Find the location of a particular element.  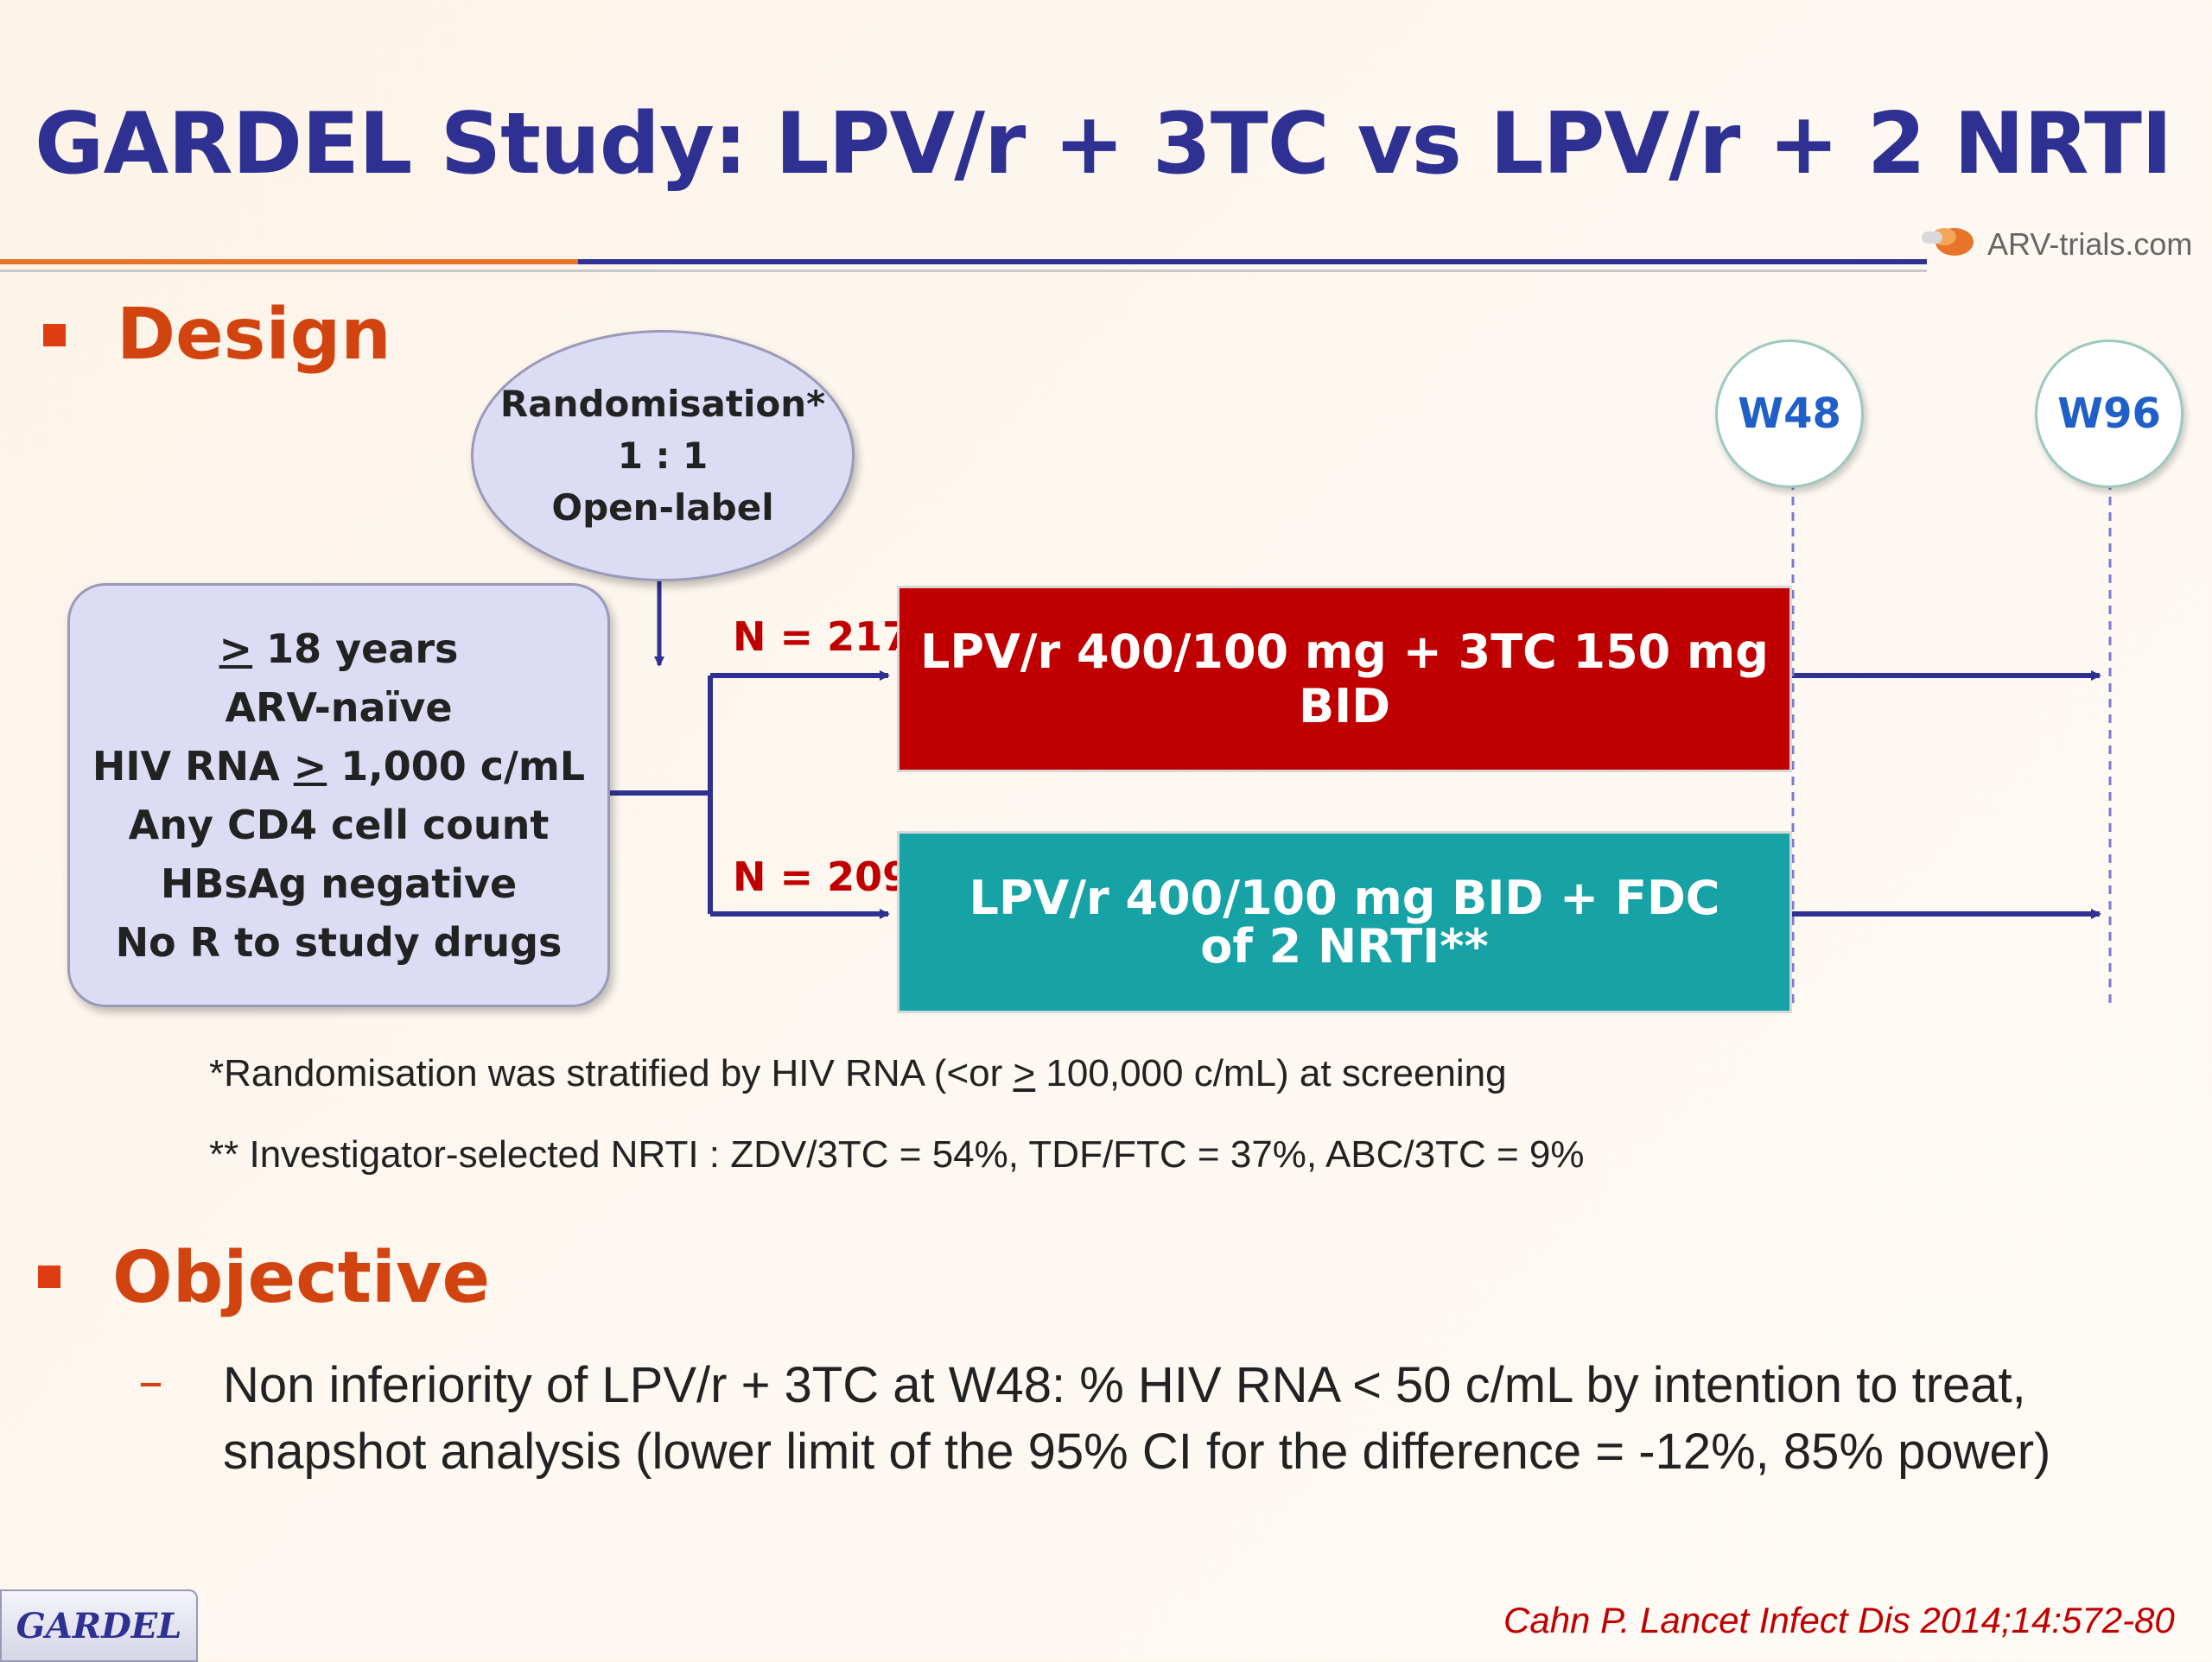

criterion-age: > 18 years is located at coordinates (339, 648).